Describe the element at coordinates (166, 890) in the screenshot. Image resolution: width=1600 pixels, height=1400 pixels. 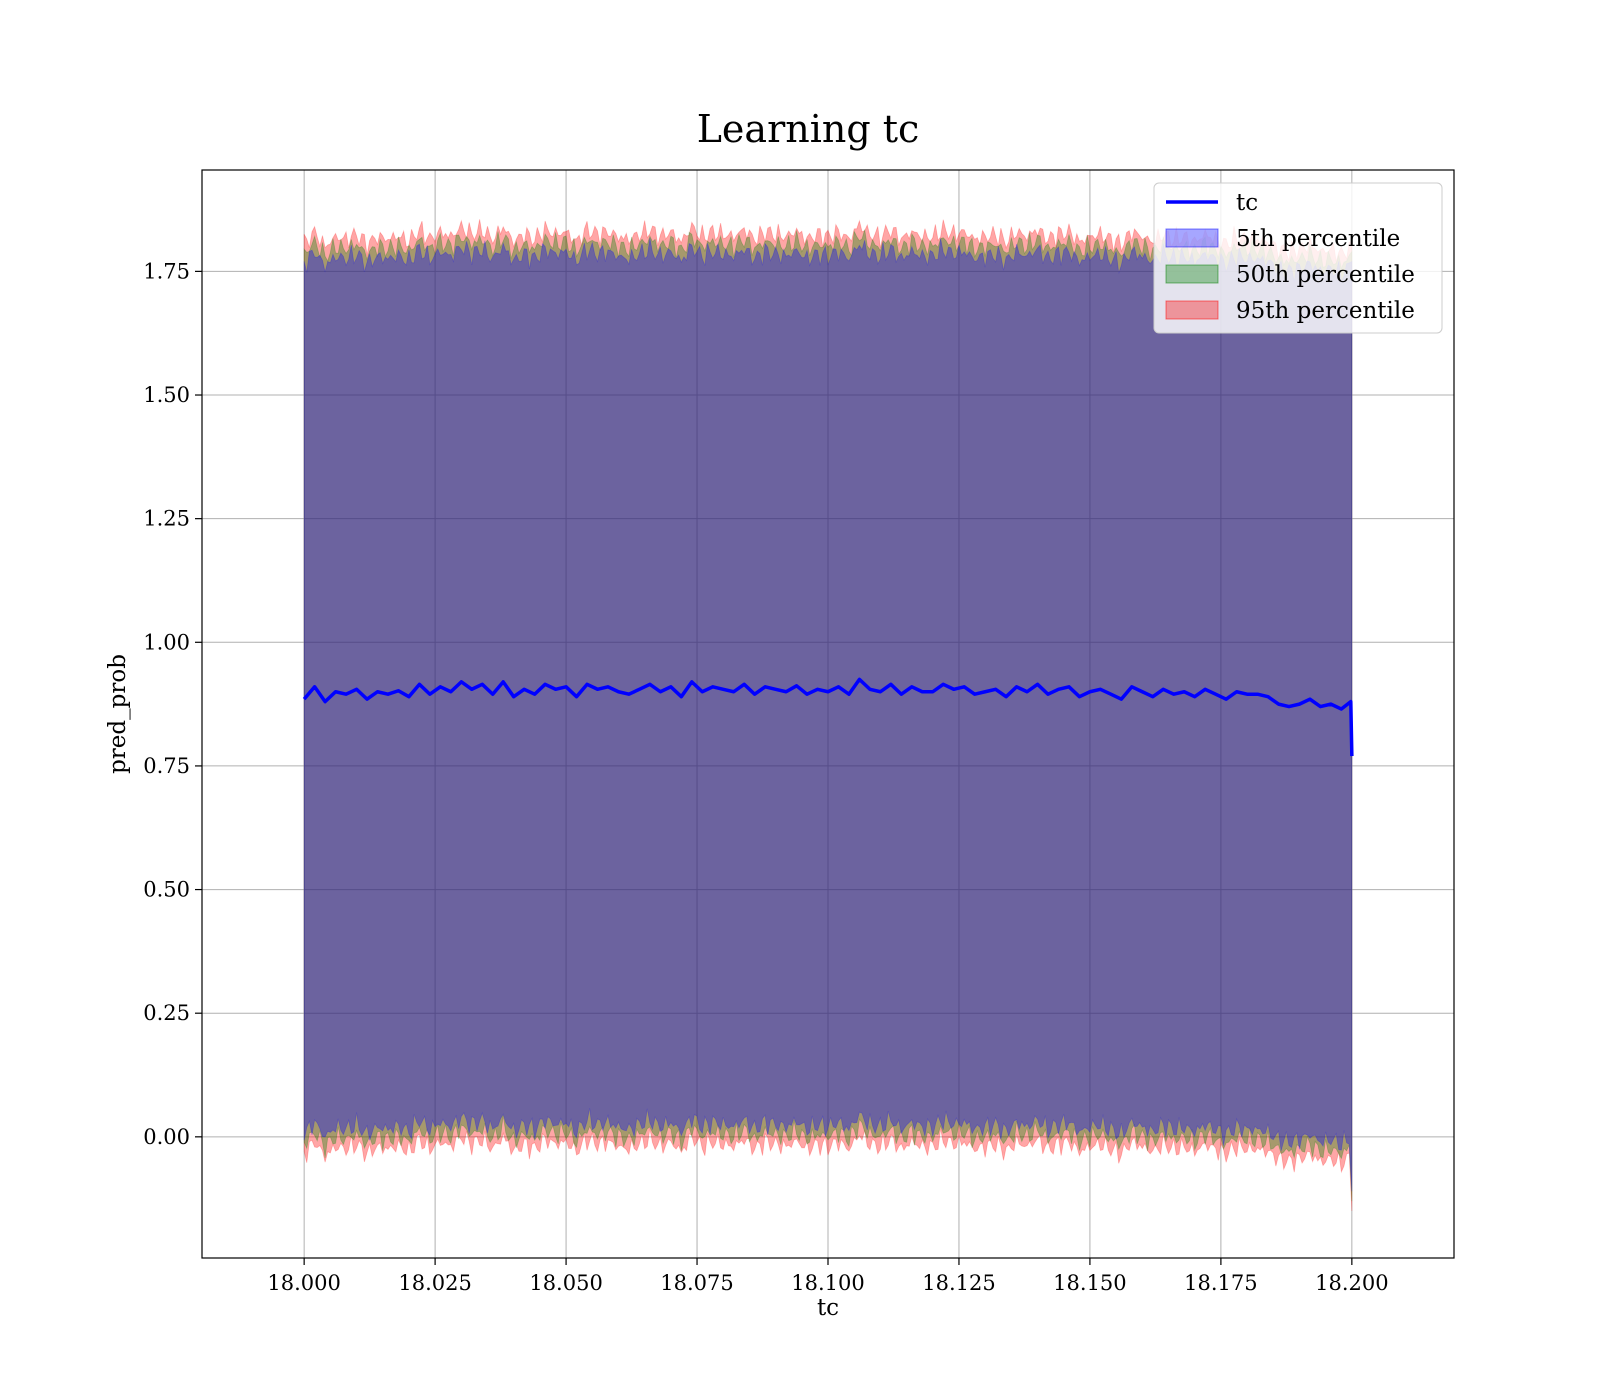
I see `y-tick-label: 0.50` at that location.